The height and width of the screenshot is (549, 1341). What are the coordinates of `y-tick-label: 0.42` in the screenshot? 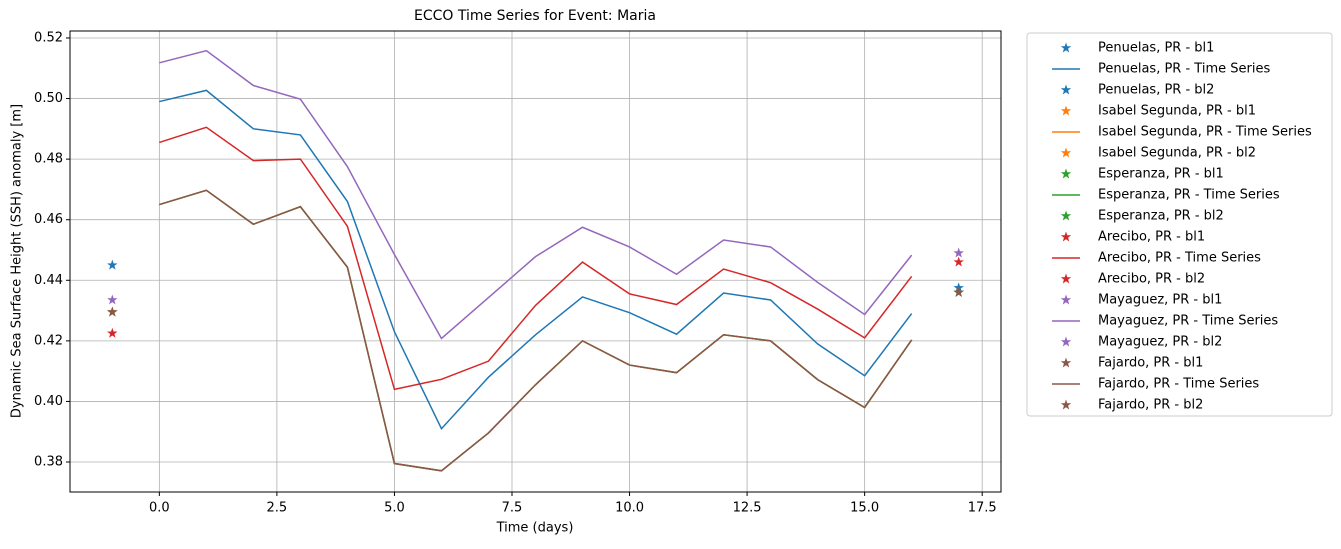 It's located at (48, 340).